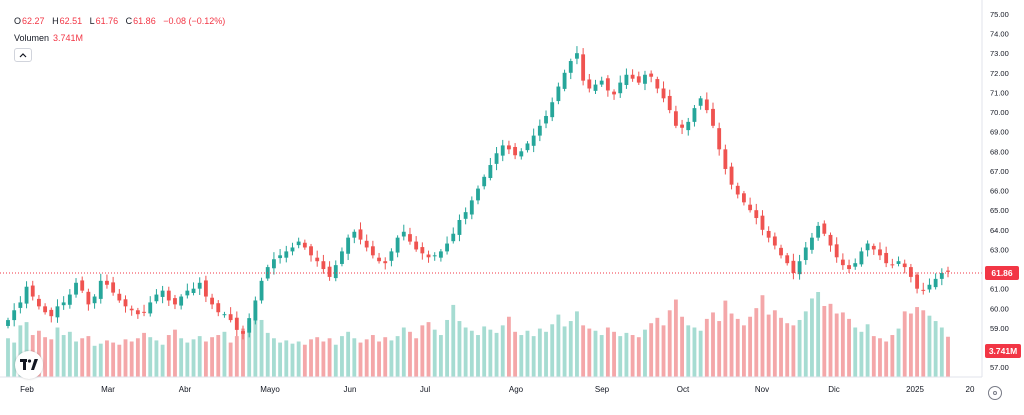  Describe the element at coordinates (68, 38) in the screenshot. I see `volume-value: 3.741M` at that location.